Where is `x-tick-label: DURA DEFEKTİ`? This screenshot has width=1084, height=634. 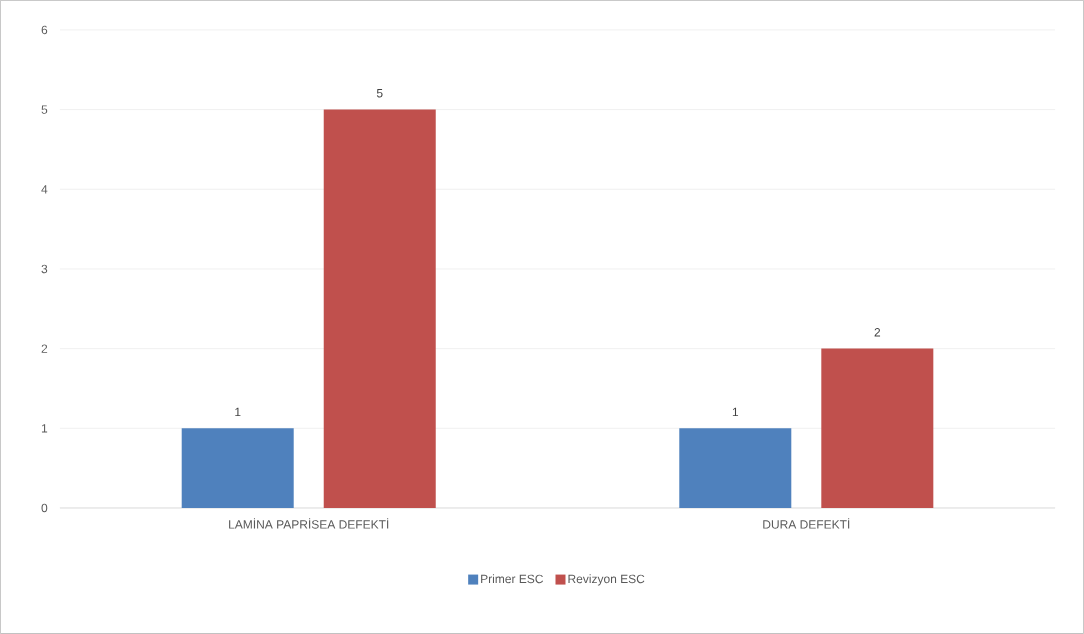 x-tick-label: DURA DEFEKTİ is located at coordinates (806, 523).